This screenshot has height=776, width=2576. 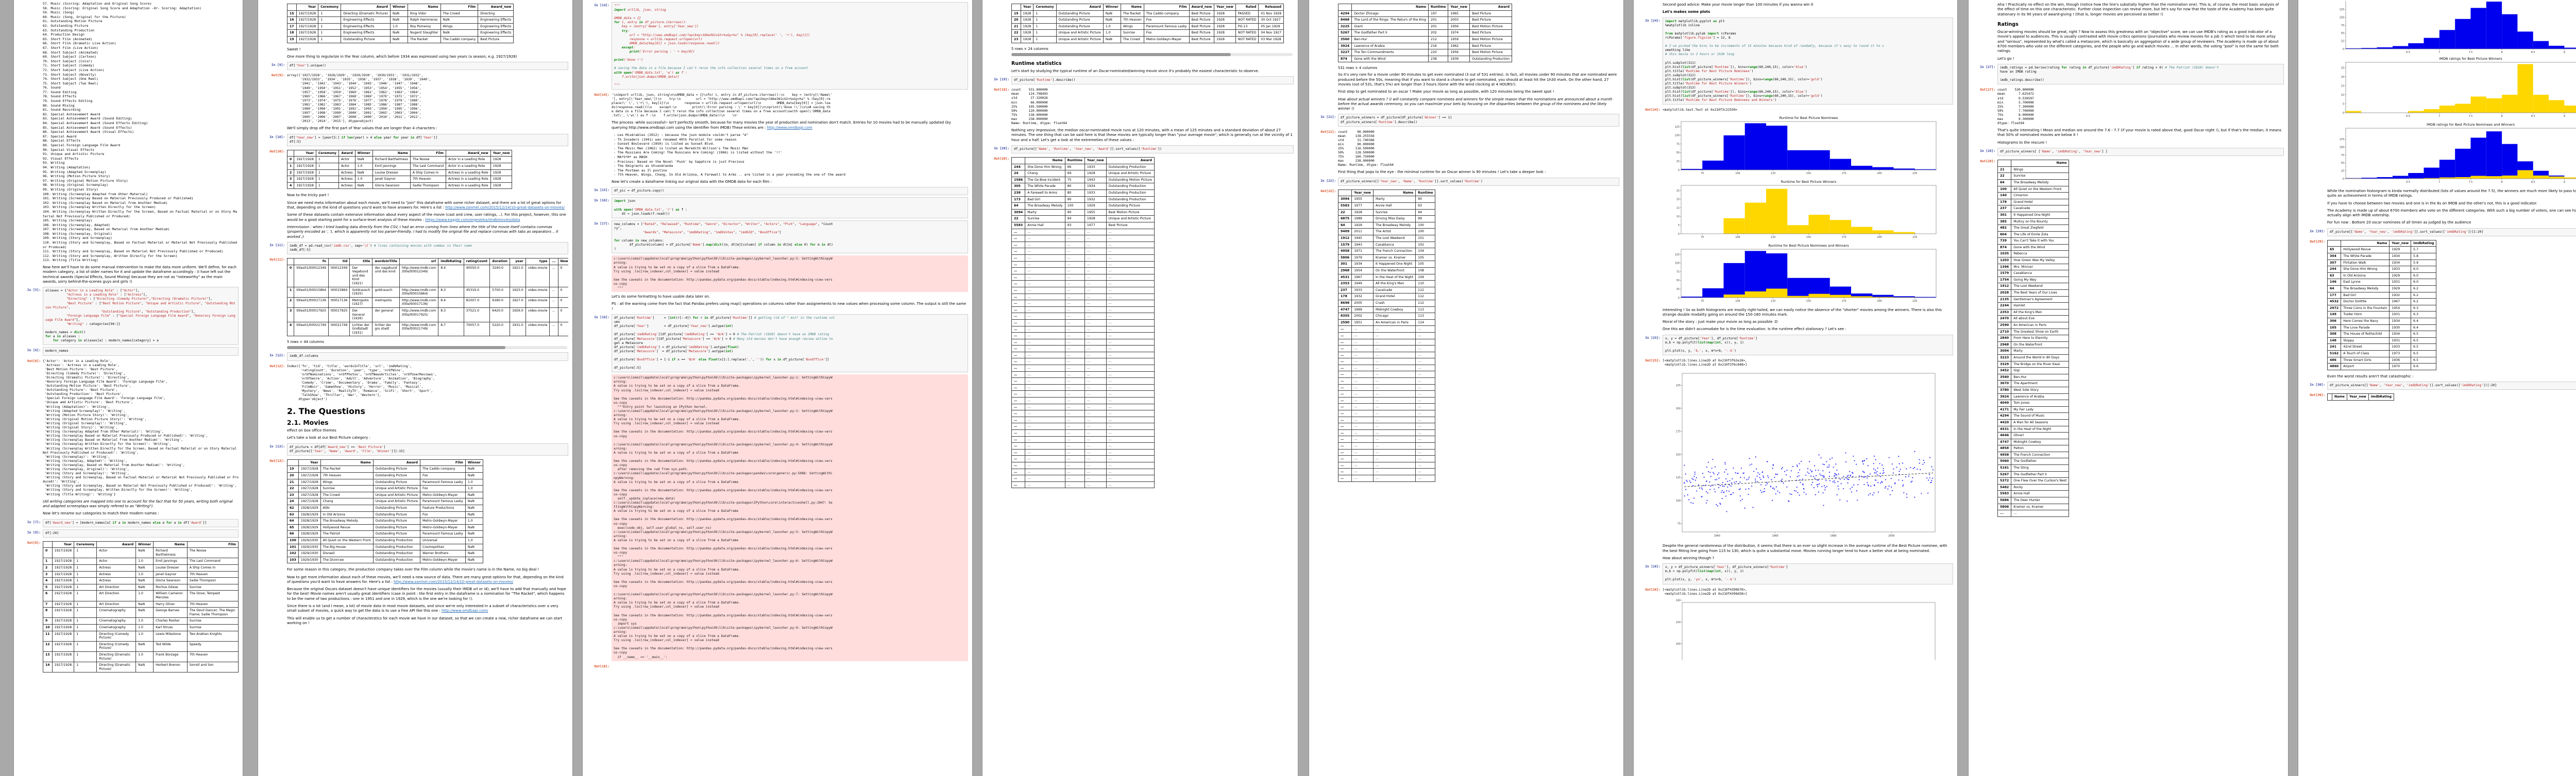 I want to click on hyperlink: http://www.omdbapi.com/, so click(x=465, y=611).